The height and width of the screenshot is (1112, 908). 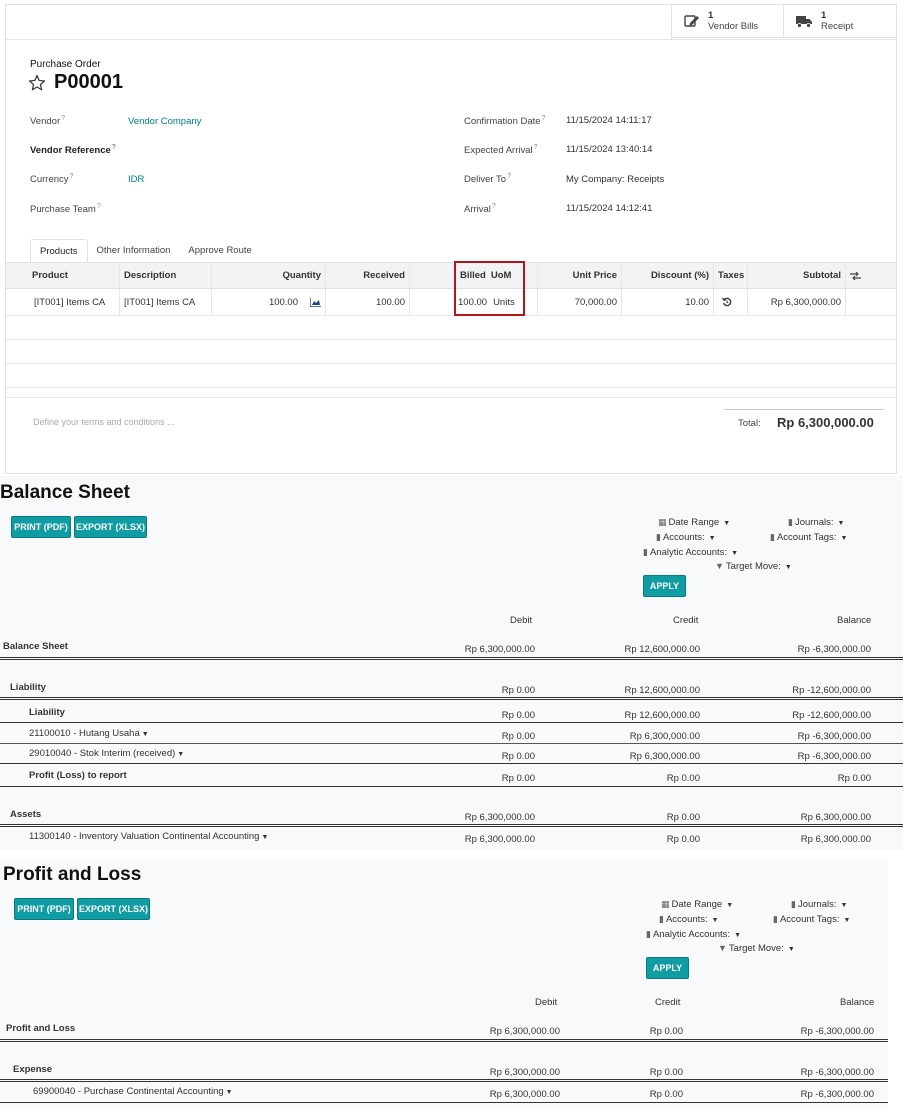 What do you see at coordinates (59, 251) in the screenshot?
I see `tab-products: Products` at bounding box center [59, 251].